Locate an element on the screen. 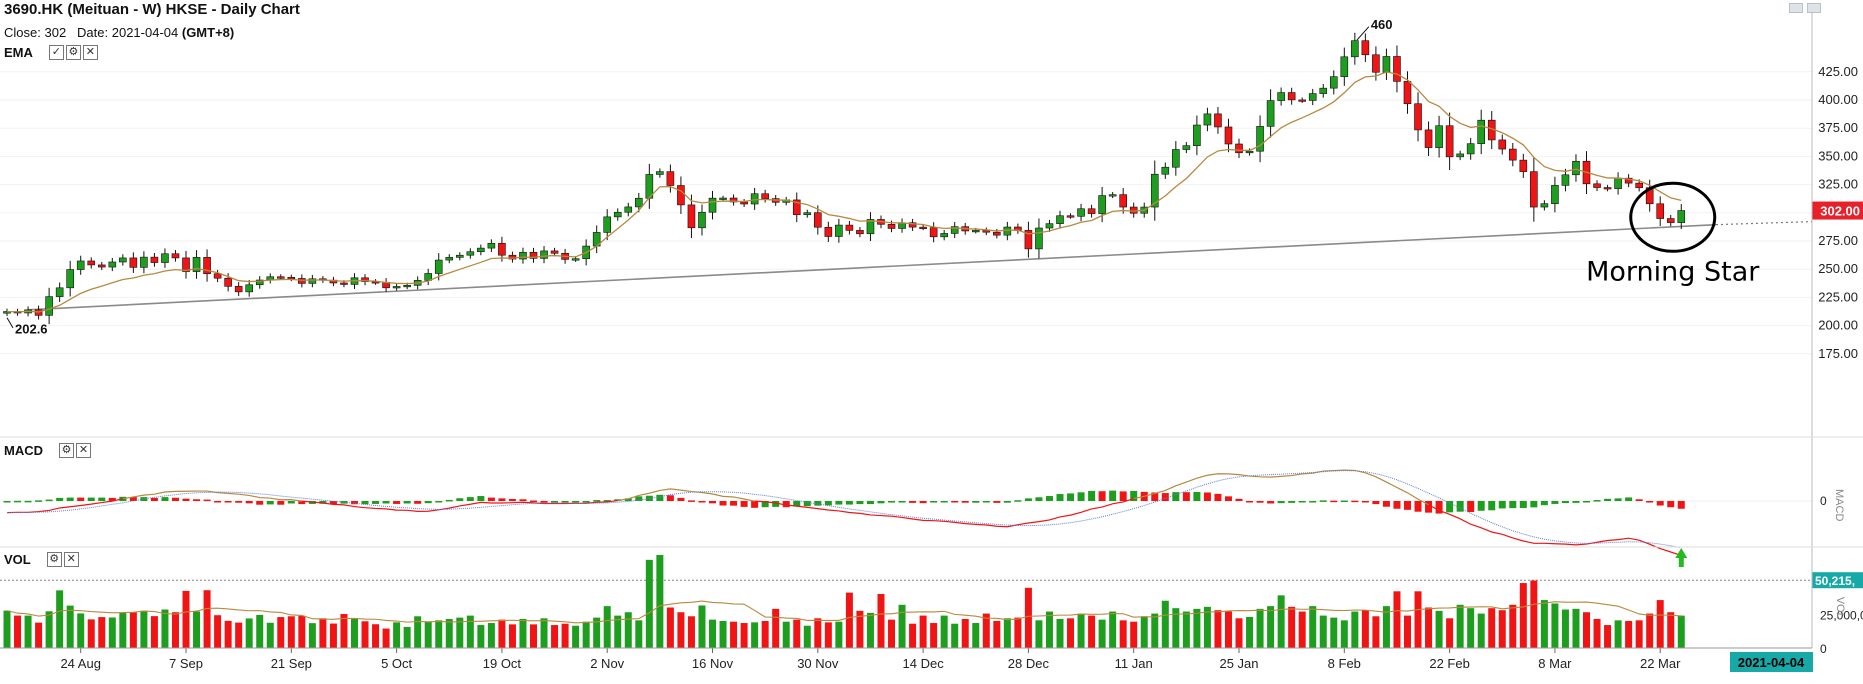 The height and width of the screenshot is (684, 1863). volume-badge is located at coordinates (1837, 580).